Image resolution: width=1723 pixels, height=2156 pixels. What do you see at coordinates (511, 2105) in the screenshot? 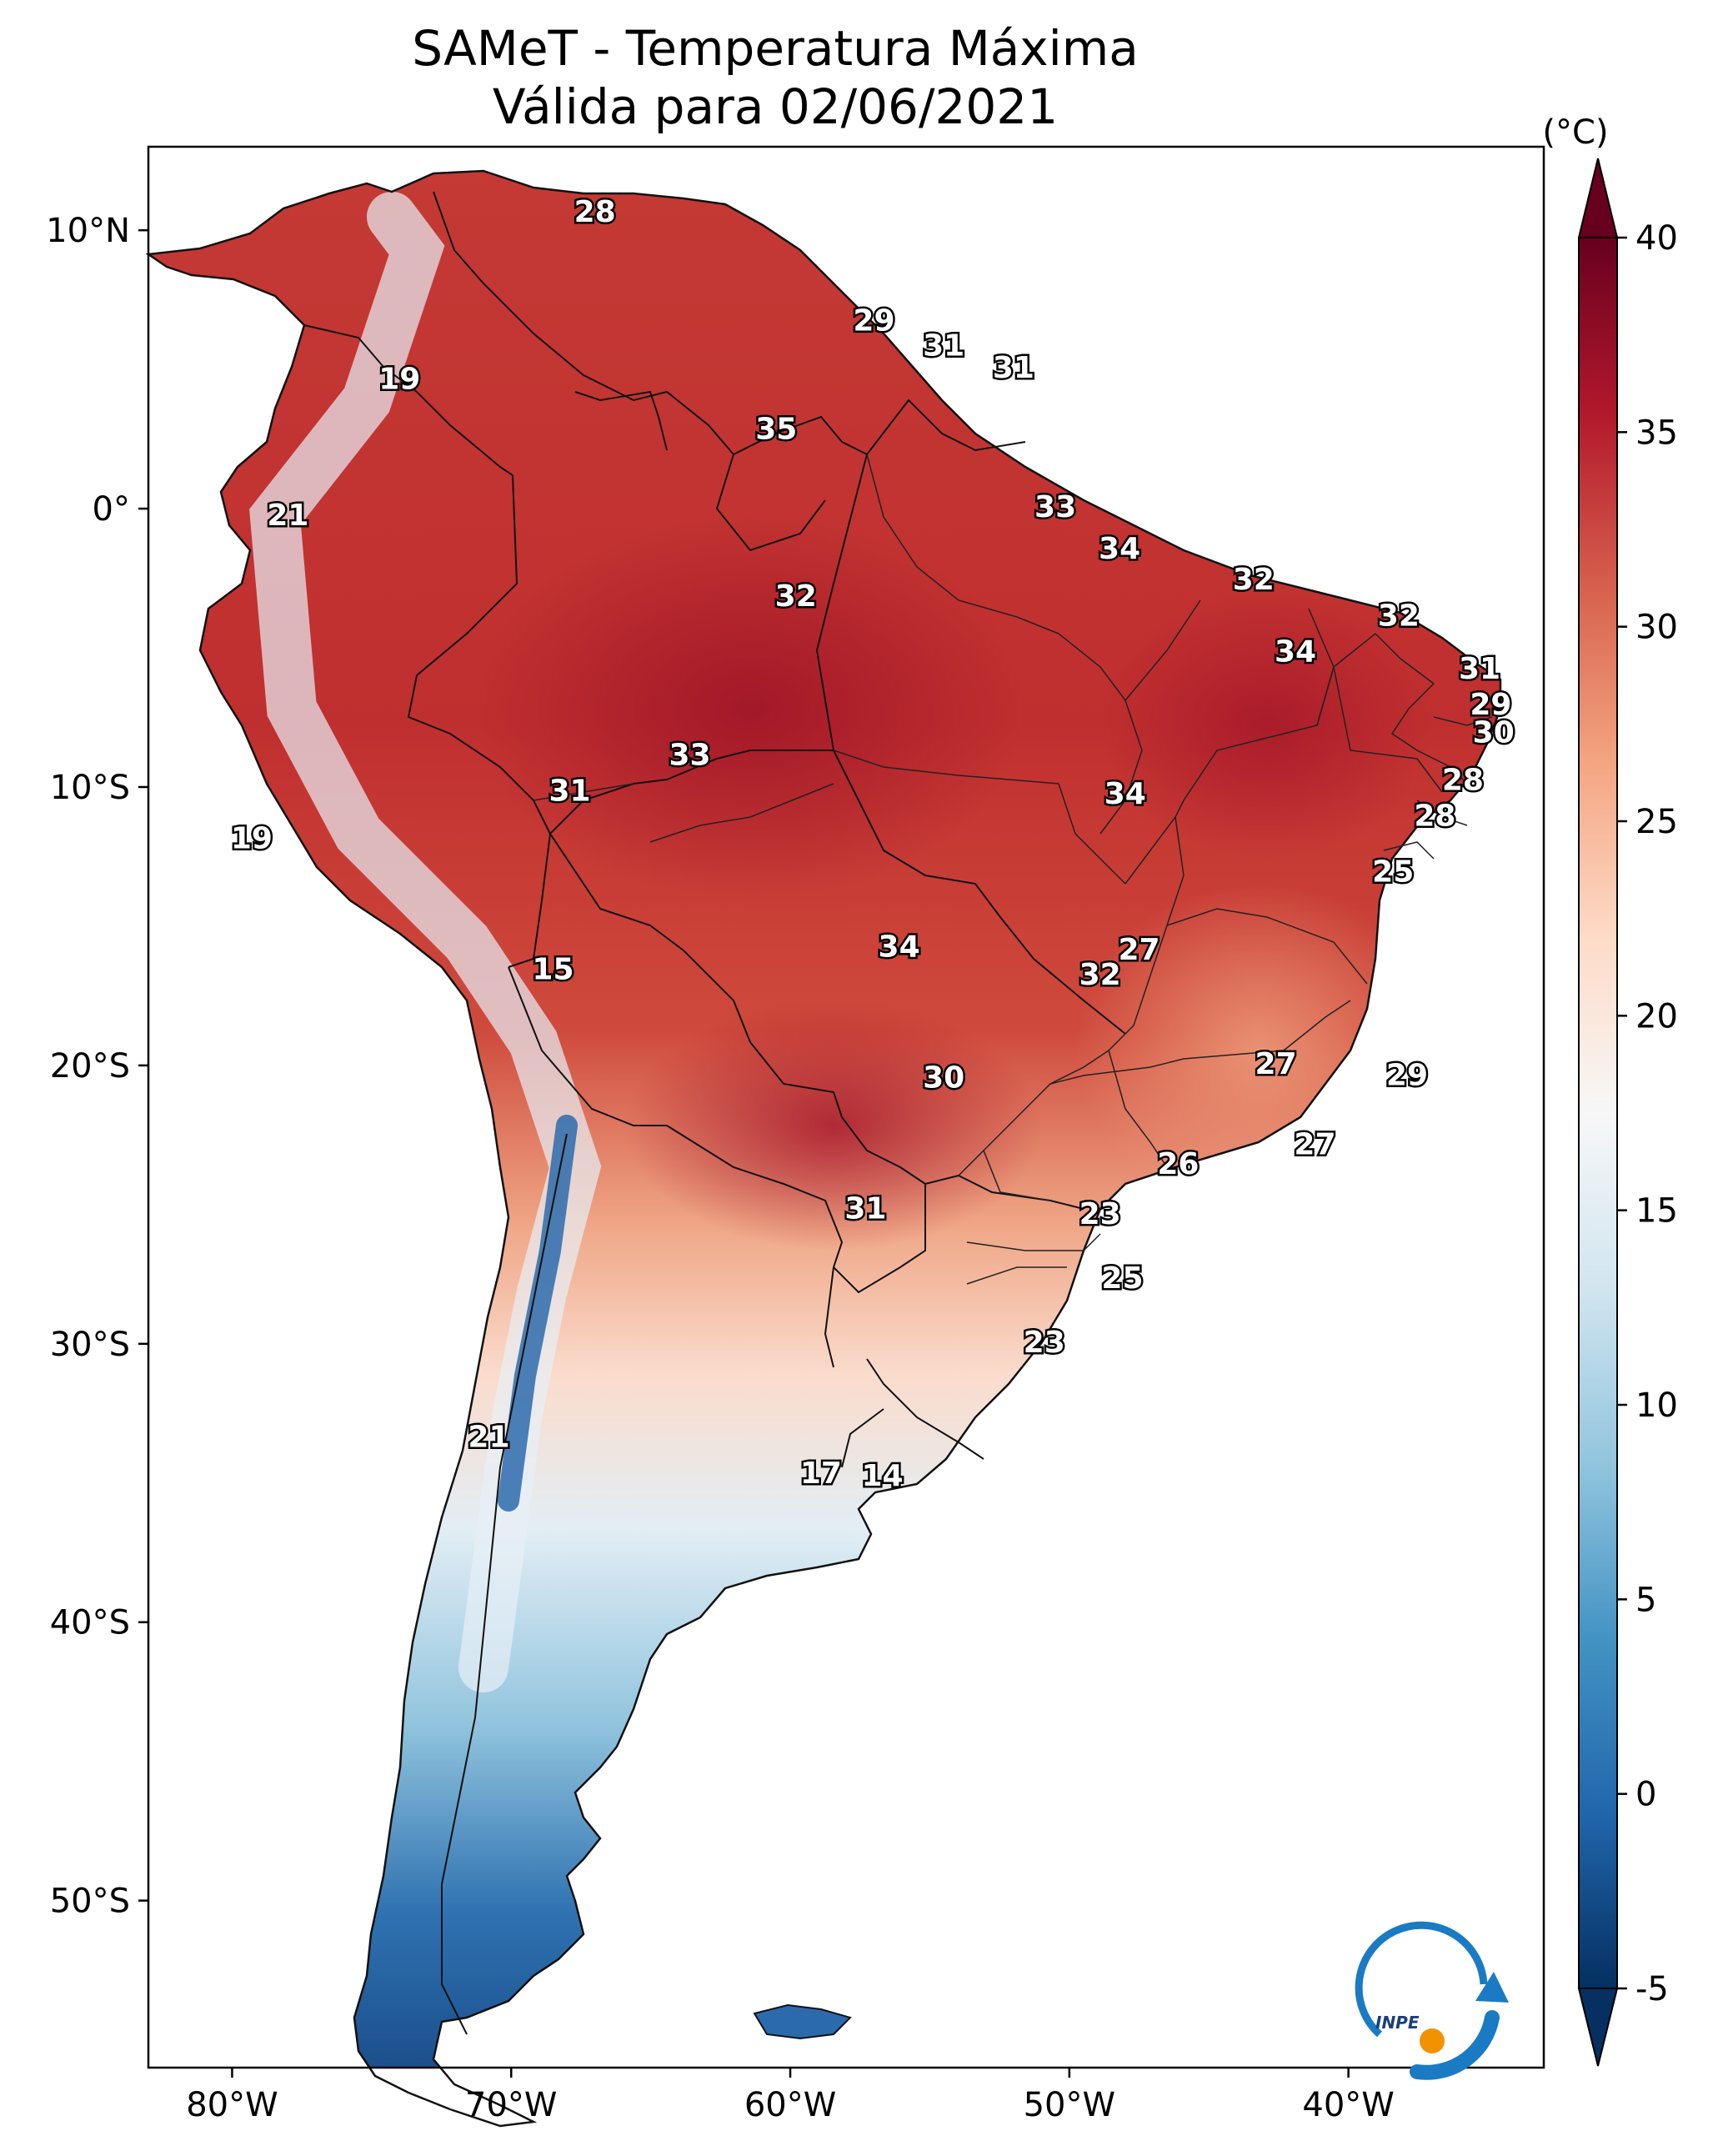
I see `x-tick-label: 70°W` at bounding box center [511, 2105].